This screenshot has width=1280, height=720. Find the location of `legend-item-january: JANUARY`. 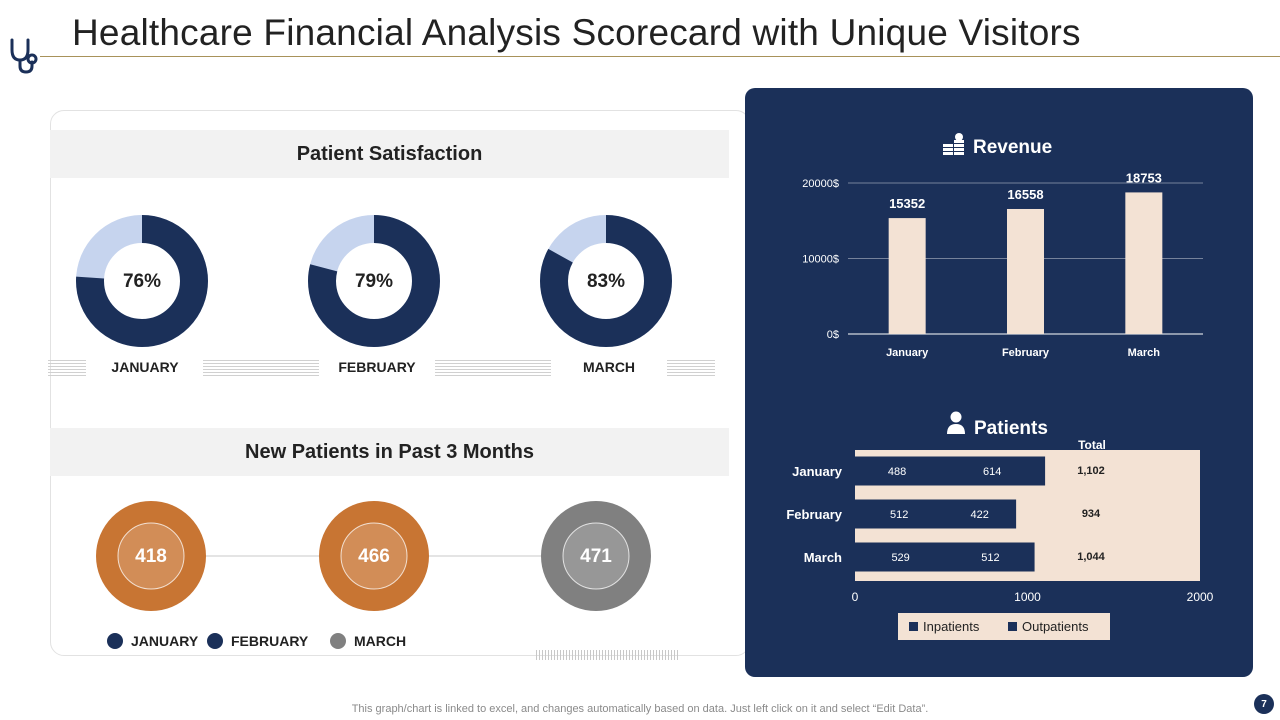

legend-item-january: JANUARY is located at coordinates (152, 641).